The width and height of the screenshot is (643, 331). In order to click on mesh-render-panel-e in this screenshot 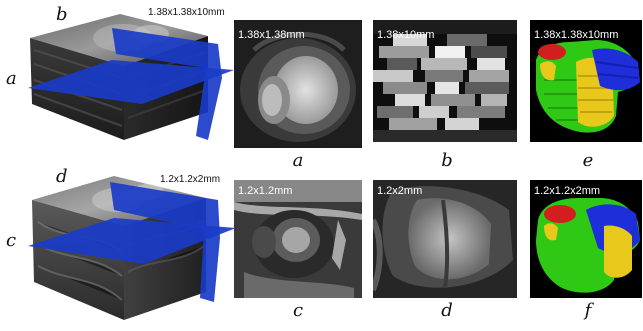, I will do `click(586, 81)`.